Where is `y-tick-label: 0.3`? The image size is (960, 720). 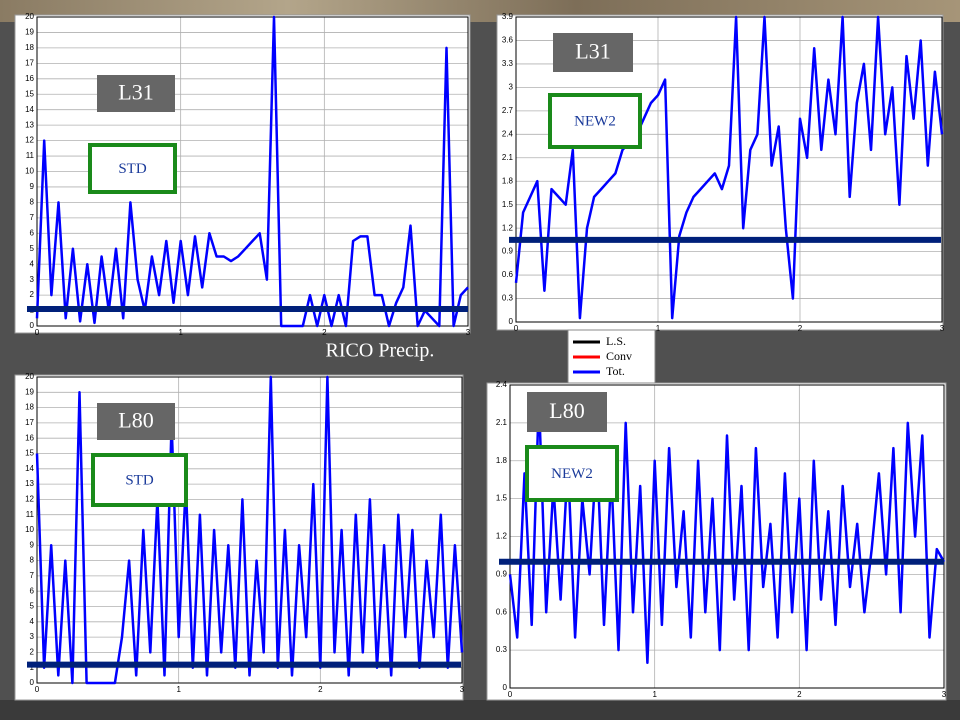
y-tick-label: 0.3 is located at coordinates (502, 649).